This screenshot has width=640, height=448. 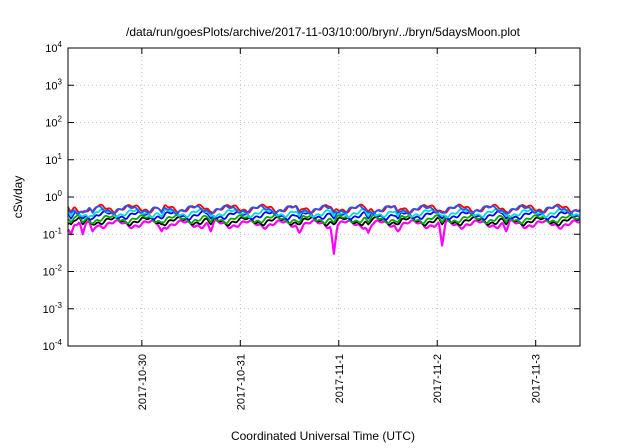 What do you see at coordinates (53, 308) in the screenshot?
I see `y-tick-label: 10⁻³` at bounding box center [53, 308].